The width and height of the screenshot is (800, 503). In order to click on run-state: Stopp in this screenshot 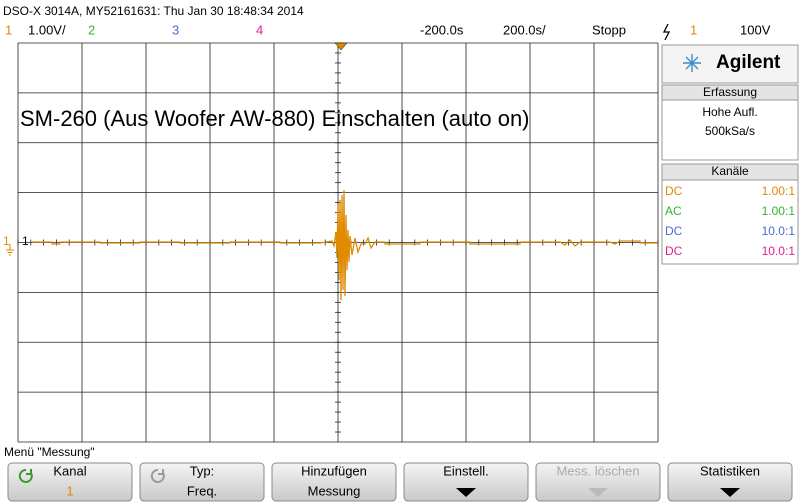, I will do `click(609, 29)`.